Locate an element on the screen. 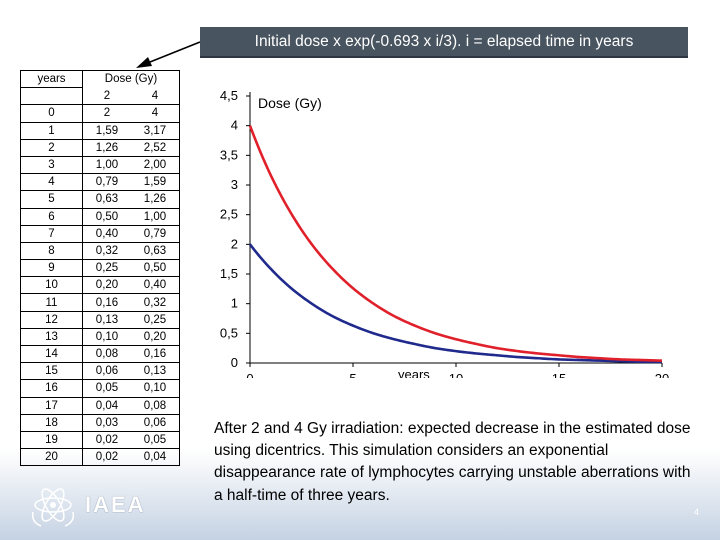  table-subheader-row: 2 4 is located at coordinates (100, 96).